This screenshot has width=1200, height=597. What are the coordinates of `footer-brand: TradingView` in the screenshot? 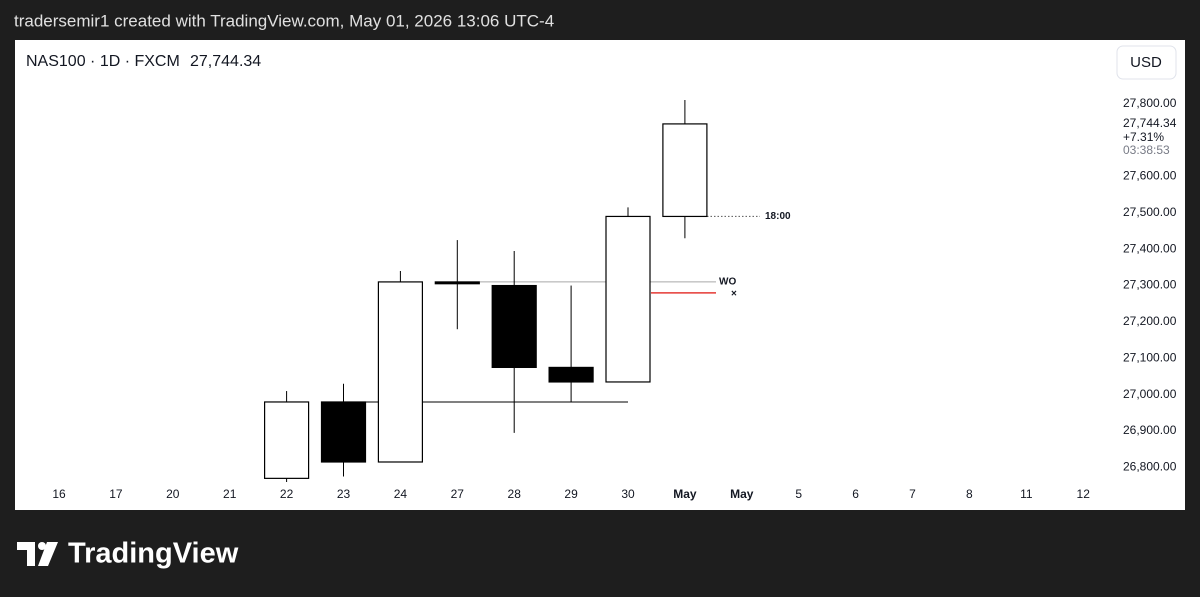 It's located at (153, 554).